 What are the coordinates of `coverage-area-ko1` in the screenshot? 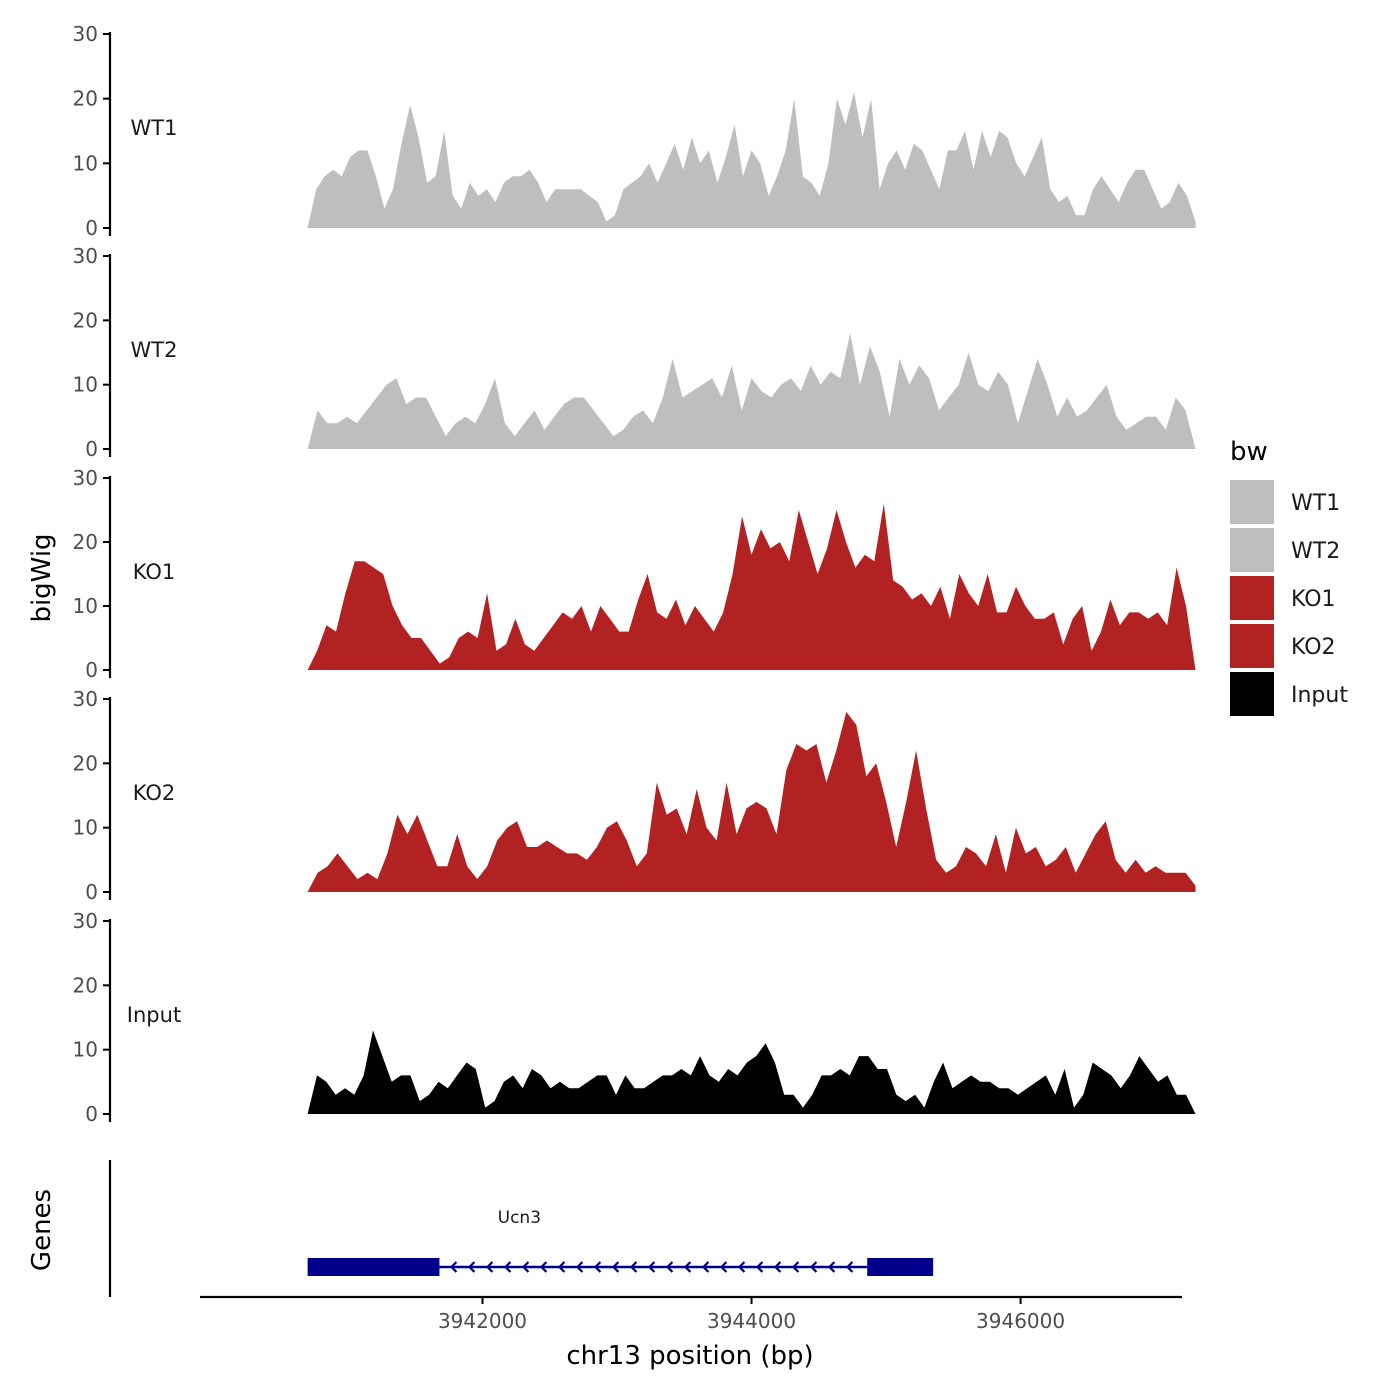 It's located at (751, 586).